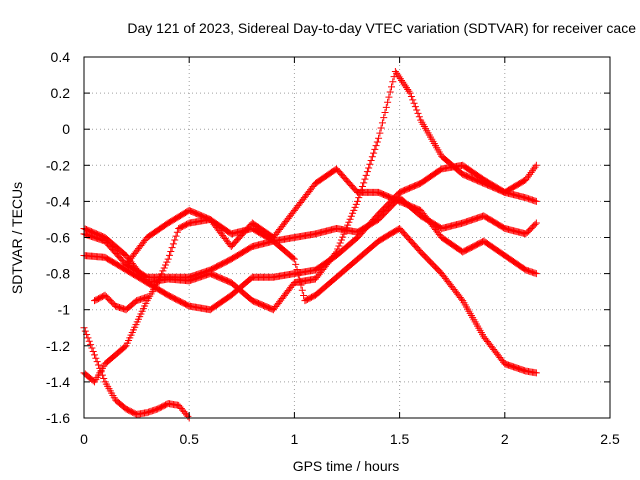 The width and height of the screenshot is (640, 480). I want to click on y-axis-label: SDTVAR / TECUs, so click(17, 238).